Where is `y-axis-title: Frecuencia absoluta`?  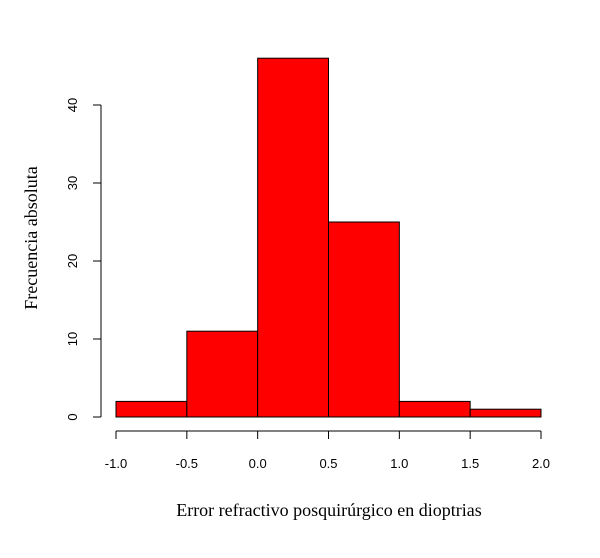
y-axis-title: Frecuencia absoluta is located at coordinates (31, 237).